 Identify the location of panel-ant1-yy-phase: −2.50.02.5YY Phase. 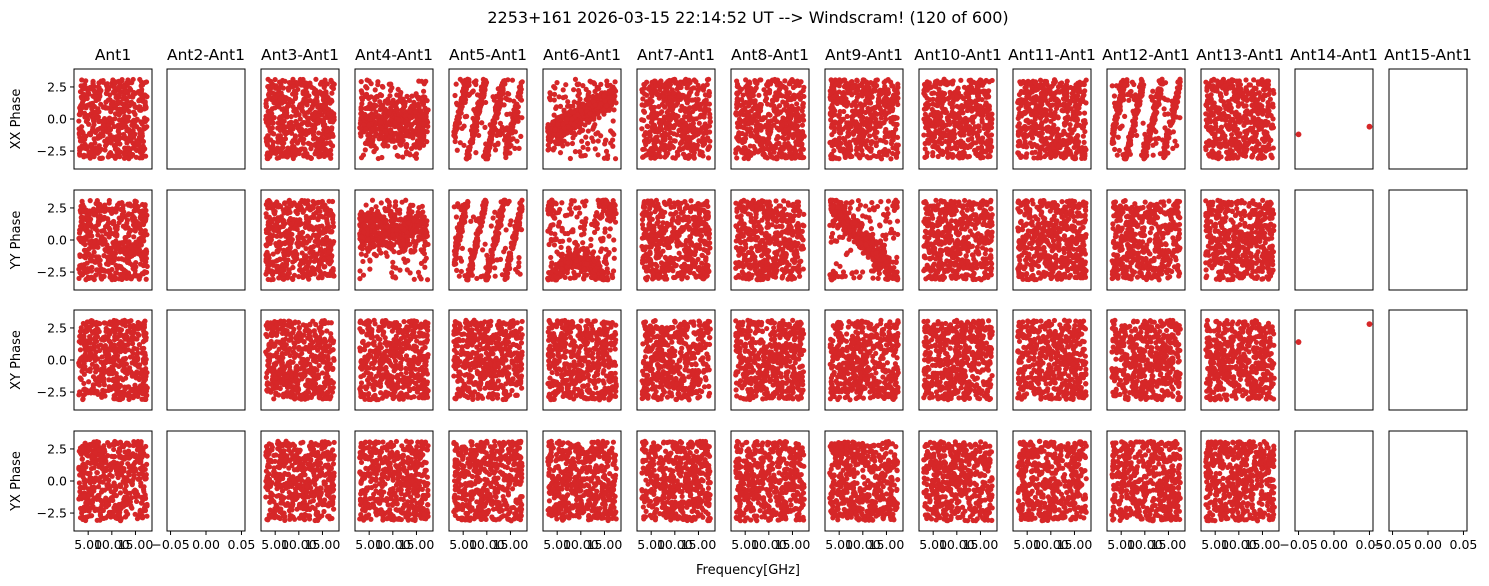
(80, 240).